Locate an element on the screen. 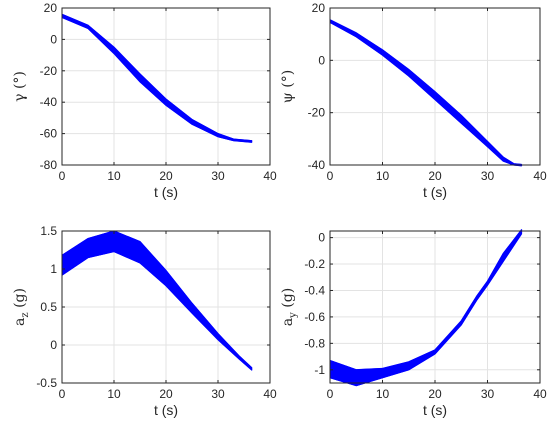 The width and height of the screenshot is (550, 427). y-tick-label: 1.5 is located at coordinates (48, 231).